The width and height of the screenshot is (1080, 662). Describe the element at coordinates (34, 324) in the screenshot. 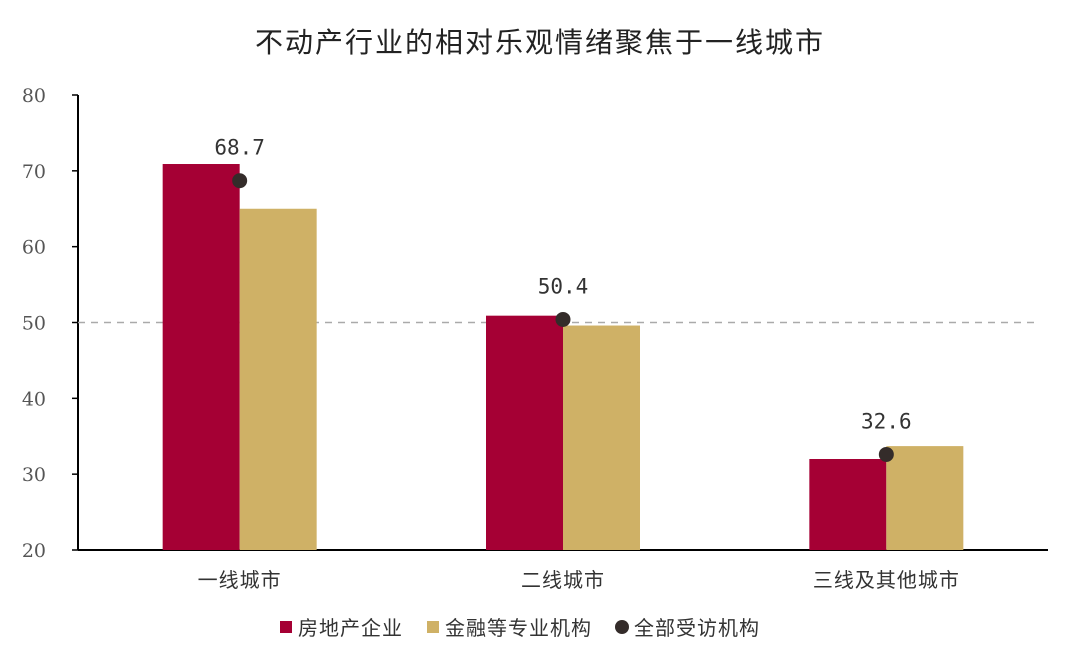

I see `y-tick-label: 50` at that location.